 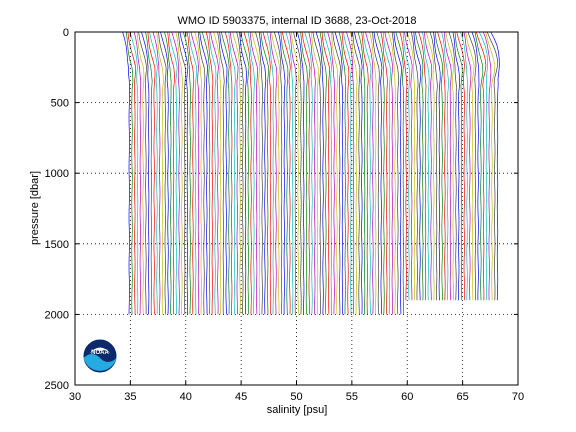 I want to click on y-tick-label: 500, so click(x=60, y=104).